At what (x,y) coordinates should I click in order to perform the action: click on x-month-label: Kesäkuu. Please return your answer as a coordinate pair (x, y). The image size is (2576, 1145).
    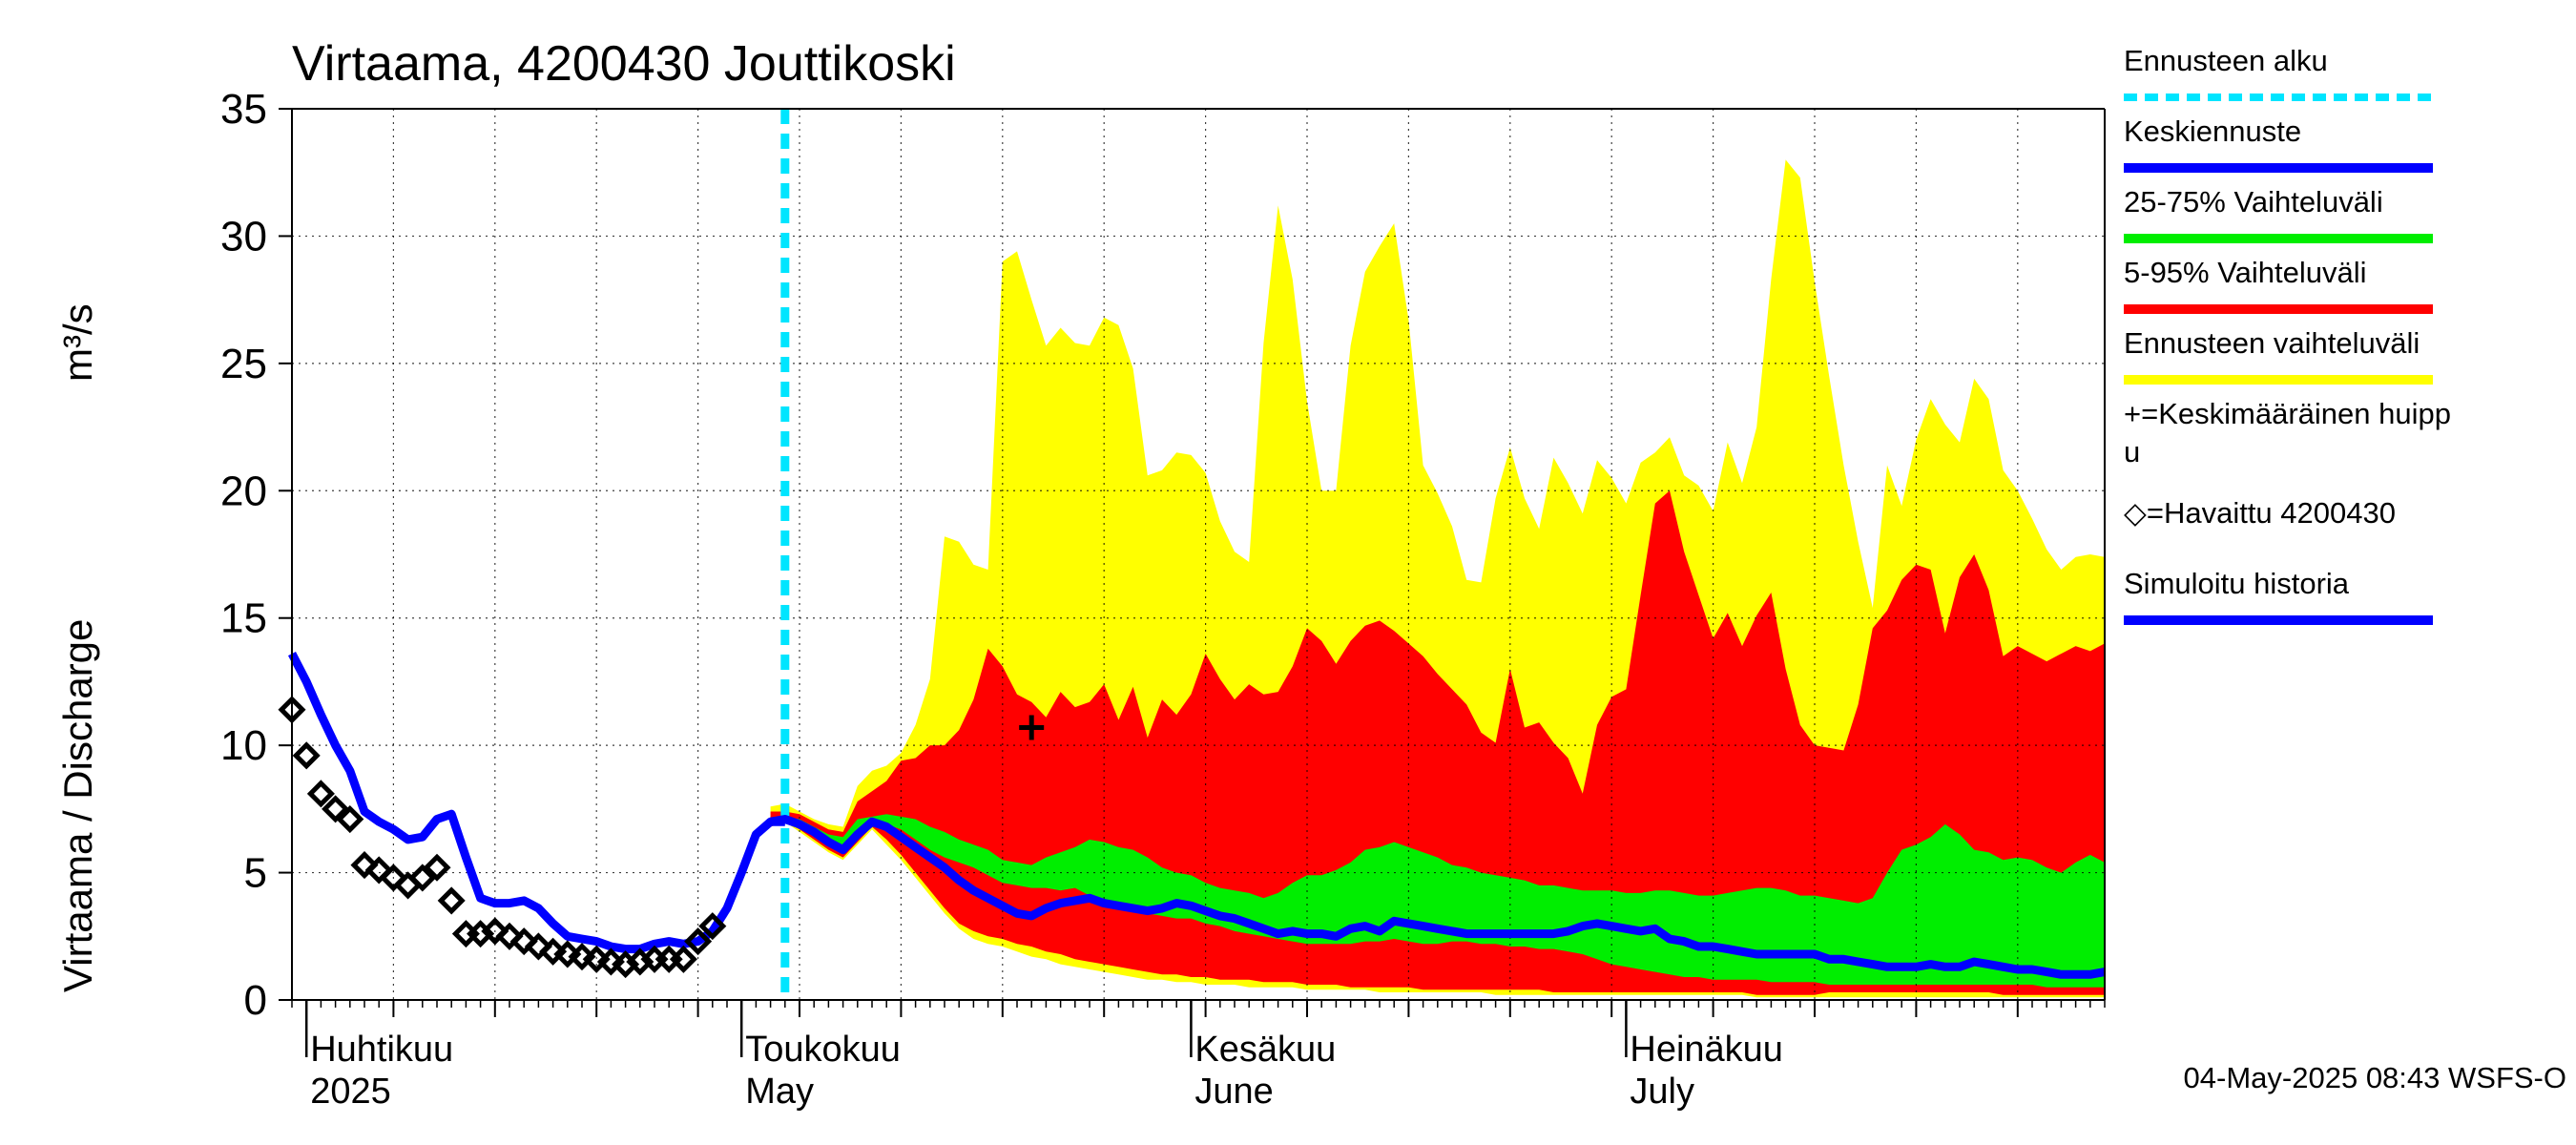
    Looking at the image, I should click on (1265, 1050).